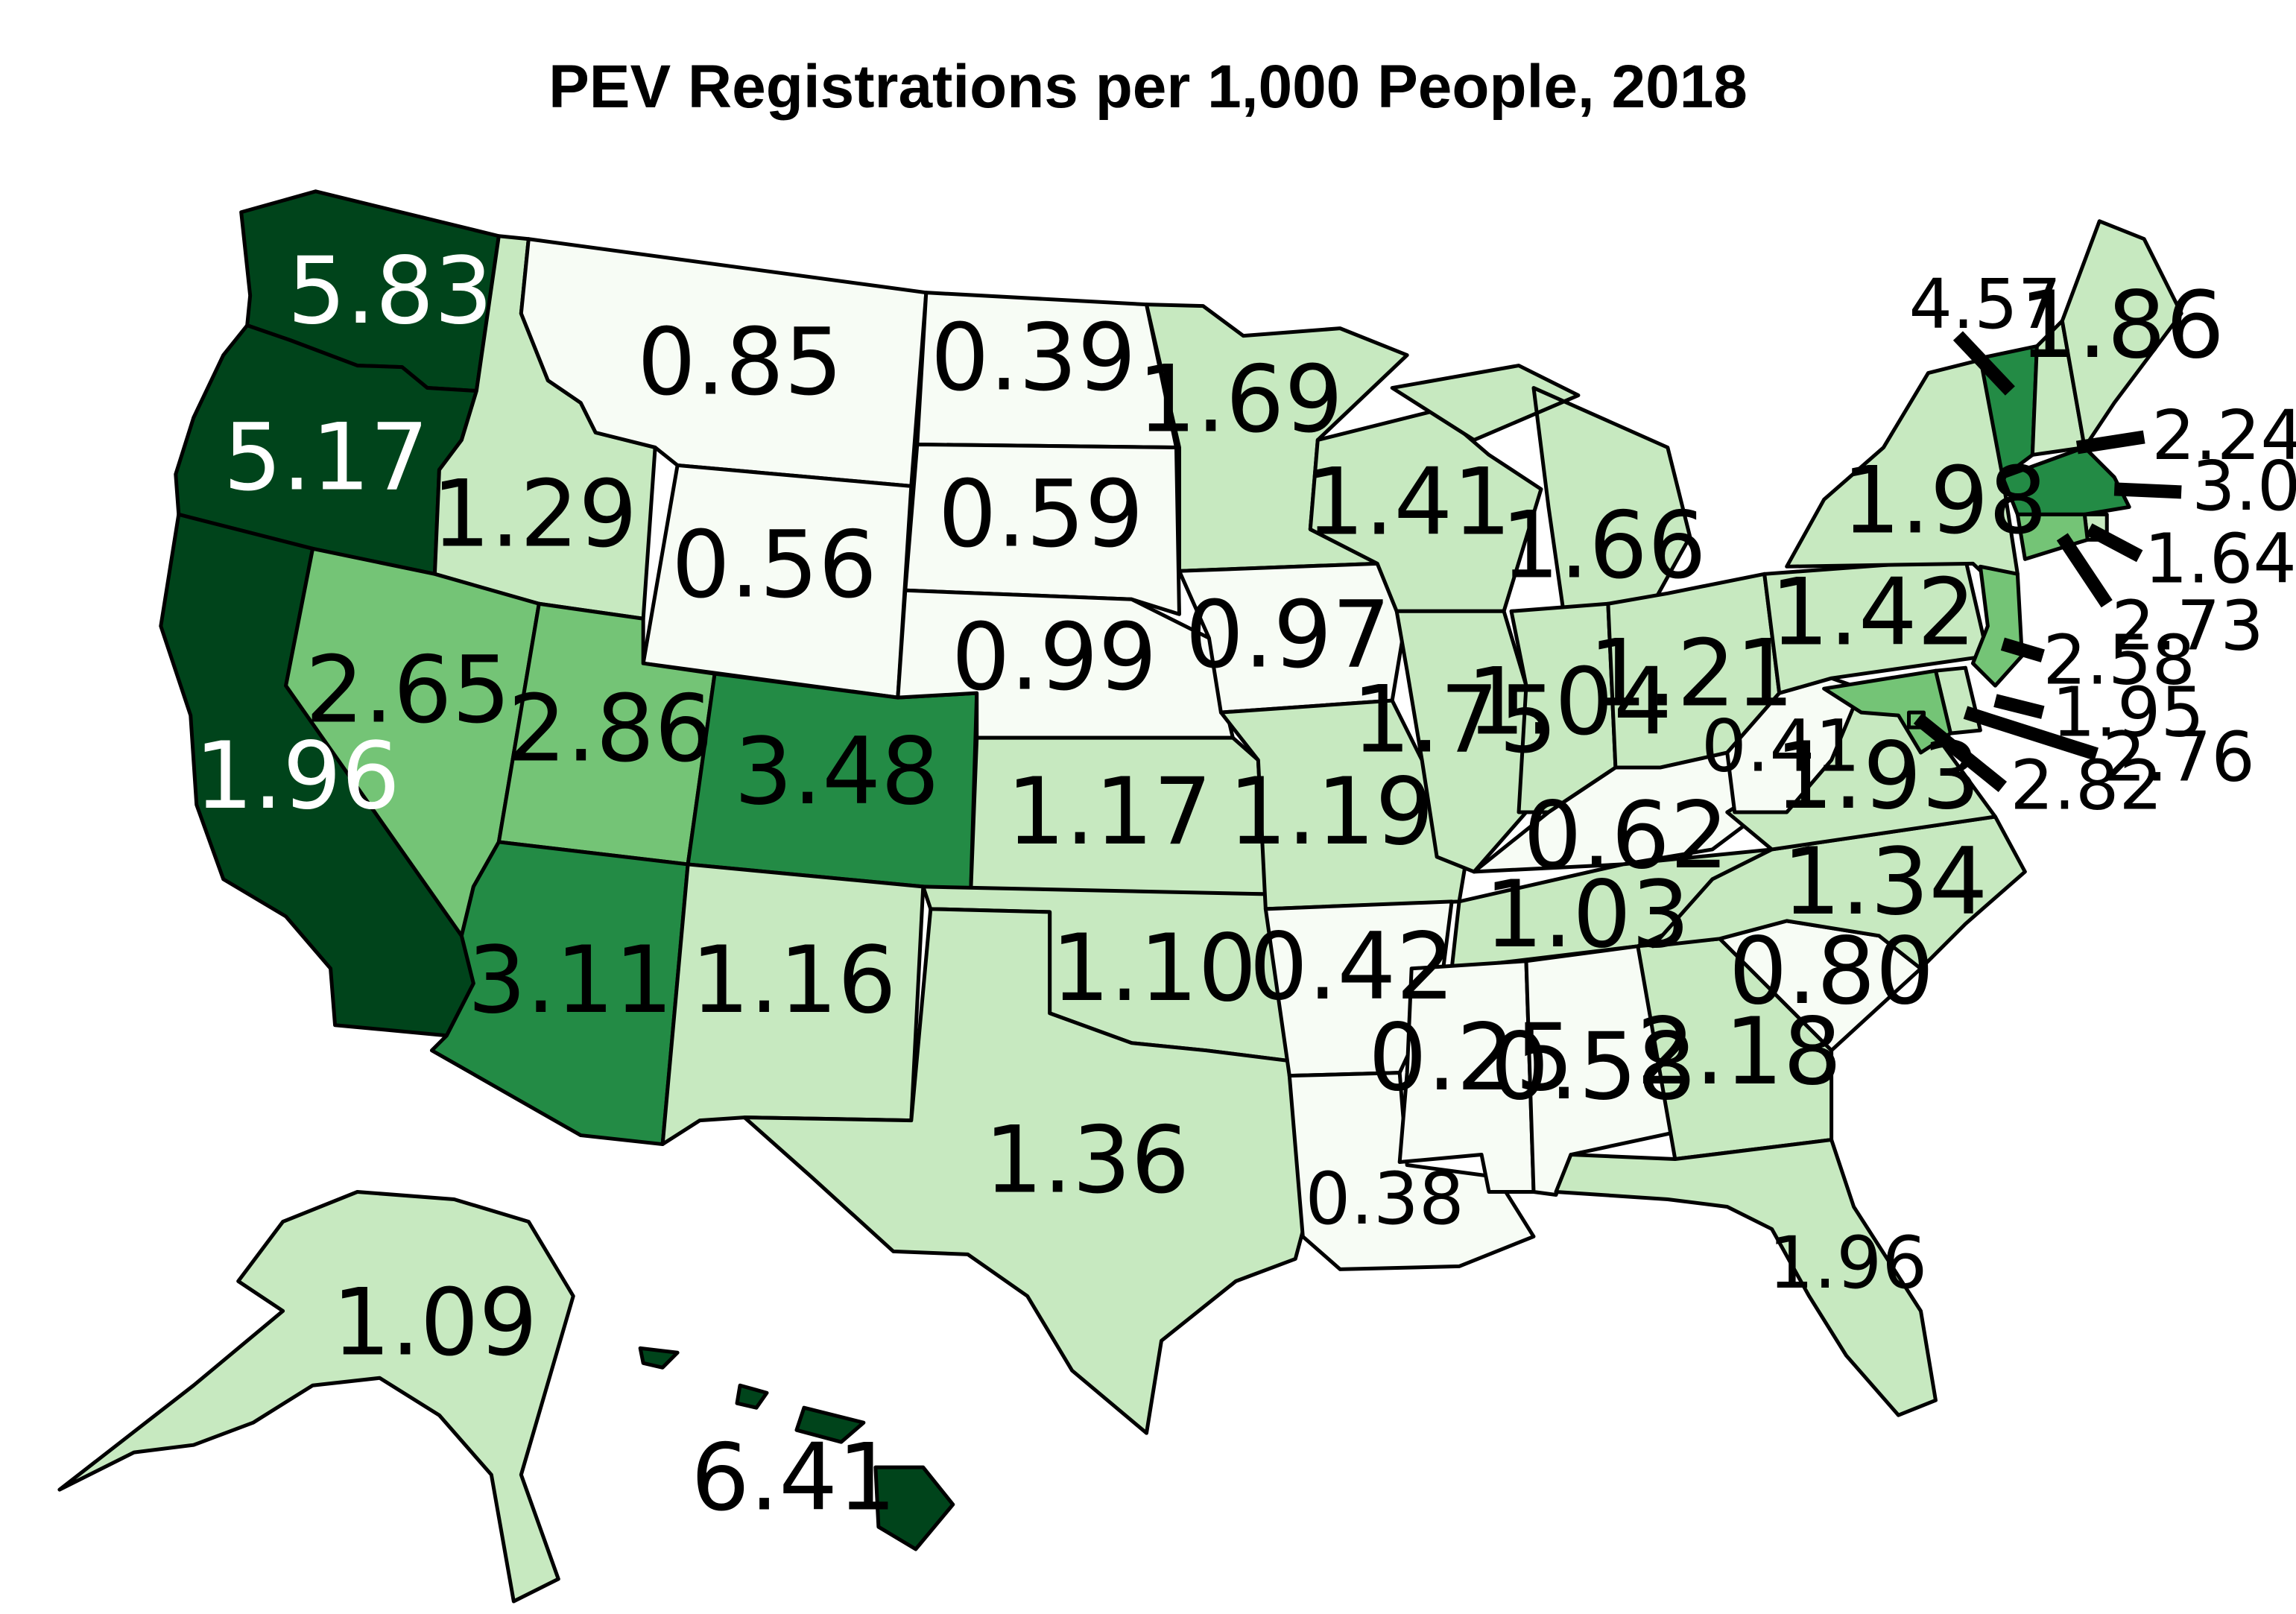  What do you see at coordinates (1454, 719) in the screenshot?
I see `value-label-il: 1.75` at bounding box center [1454, 719].